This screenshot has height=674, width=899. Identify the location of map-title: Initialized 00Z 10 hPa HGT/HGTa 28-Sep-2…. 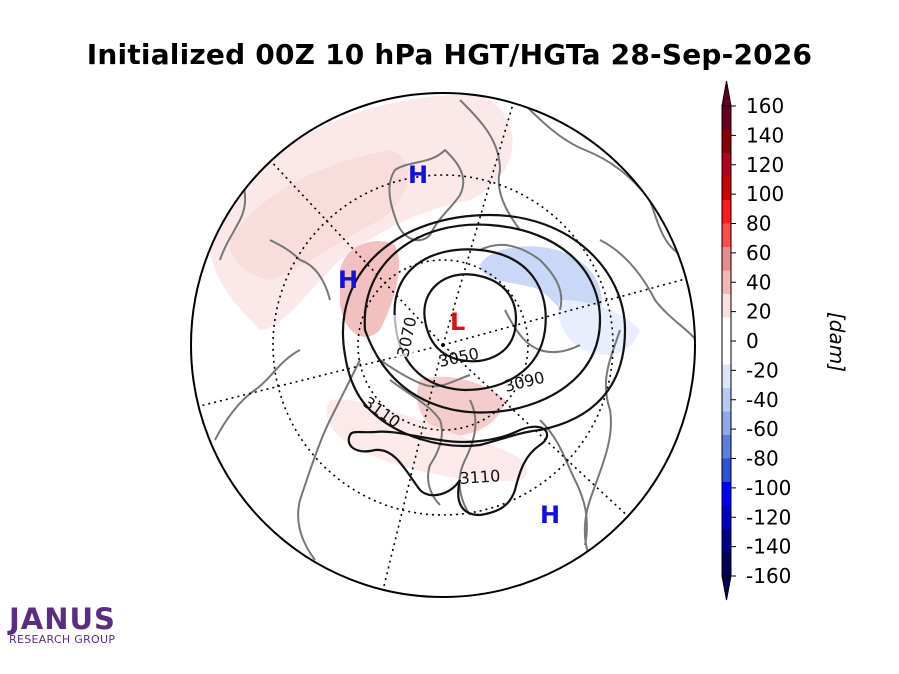
(449, 54).